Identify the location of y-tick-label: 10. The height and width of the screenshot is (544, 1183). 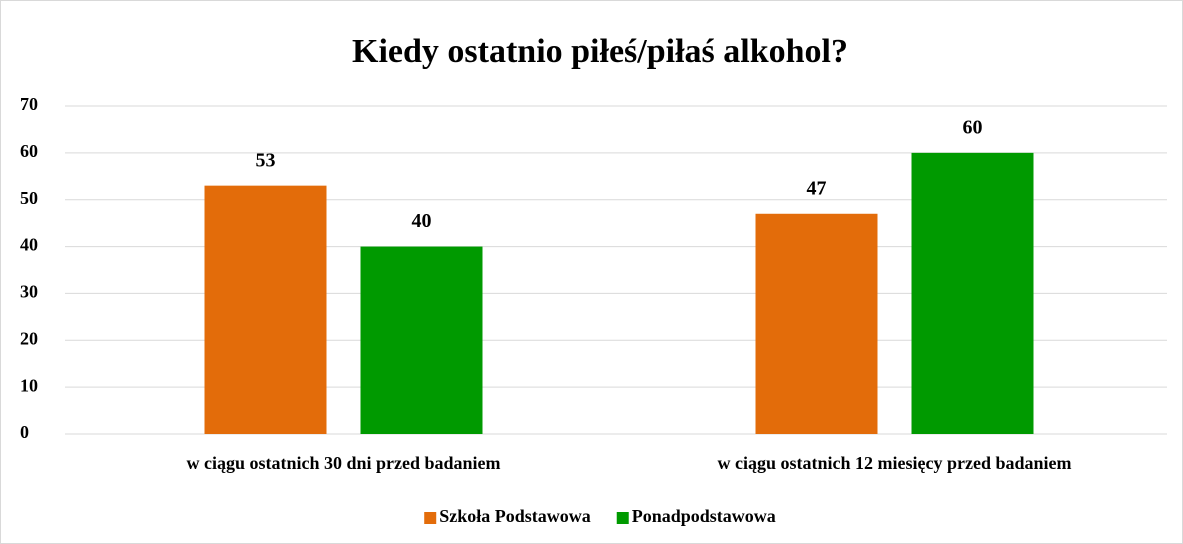
(29, 385).